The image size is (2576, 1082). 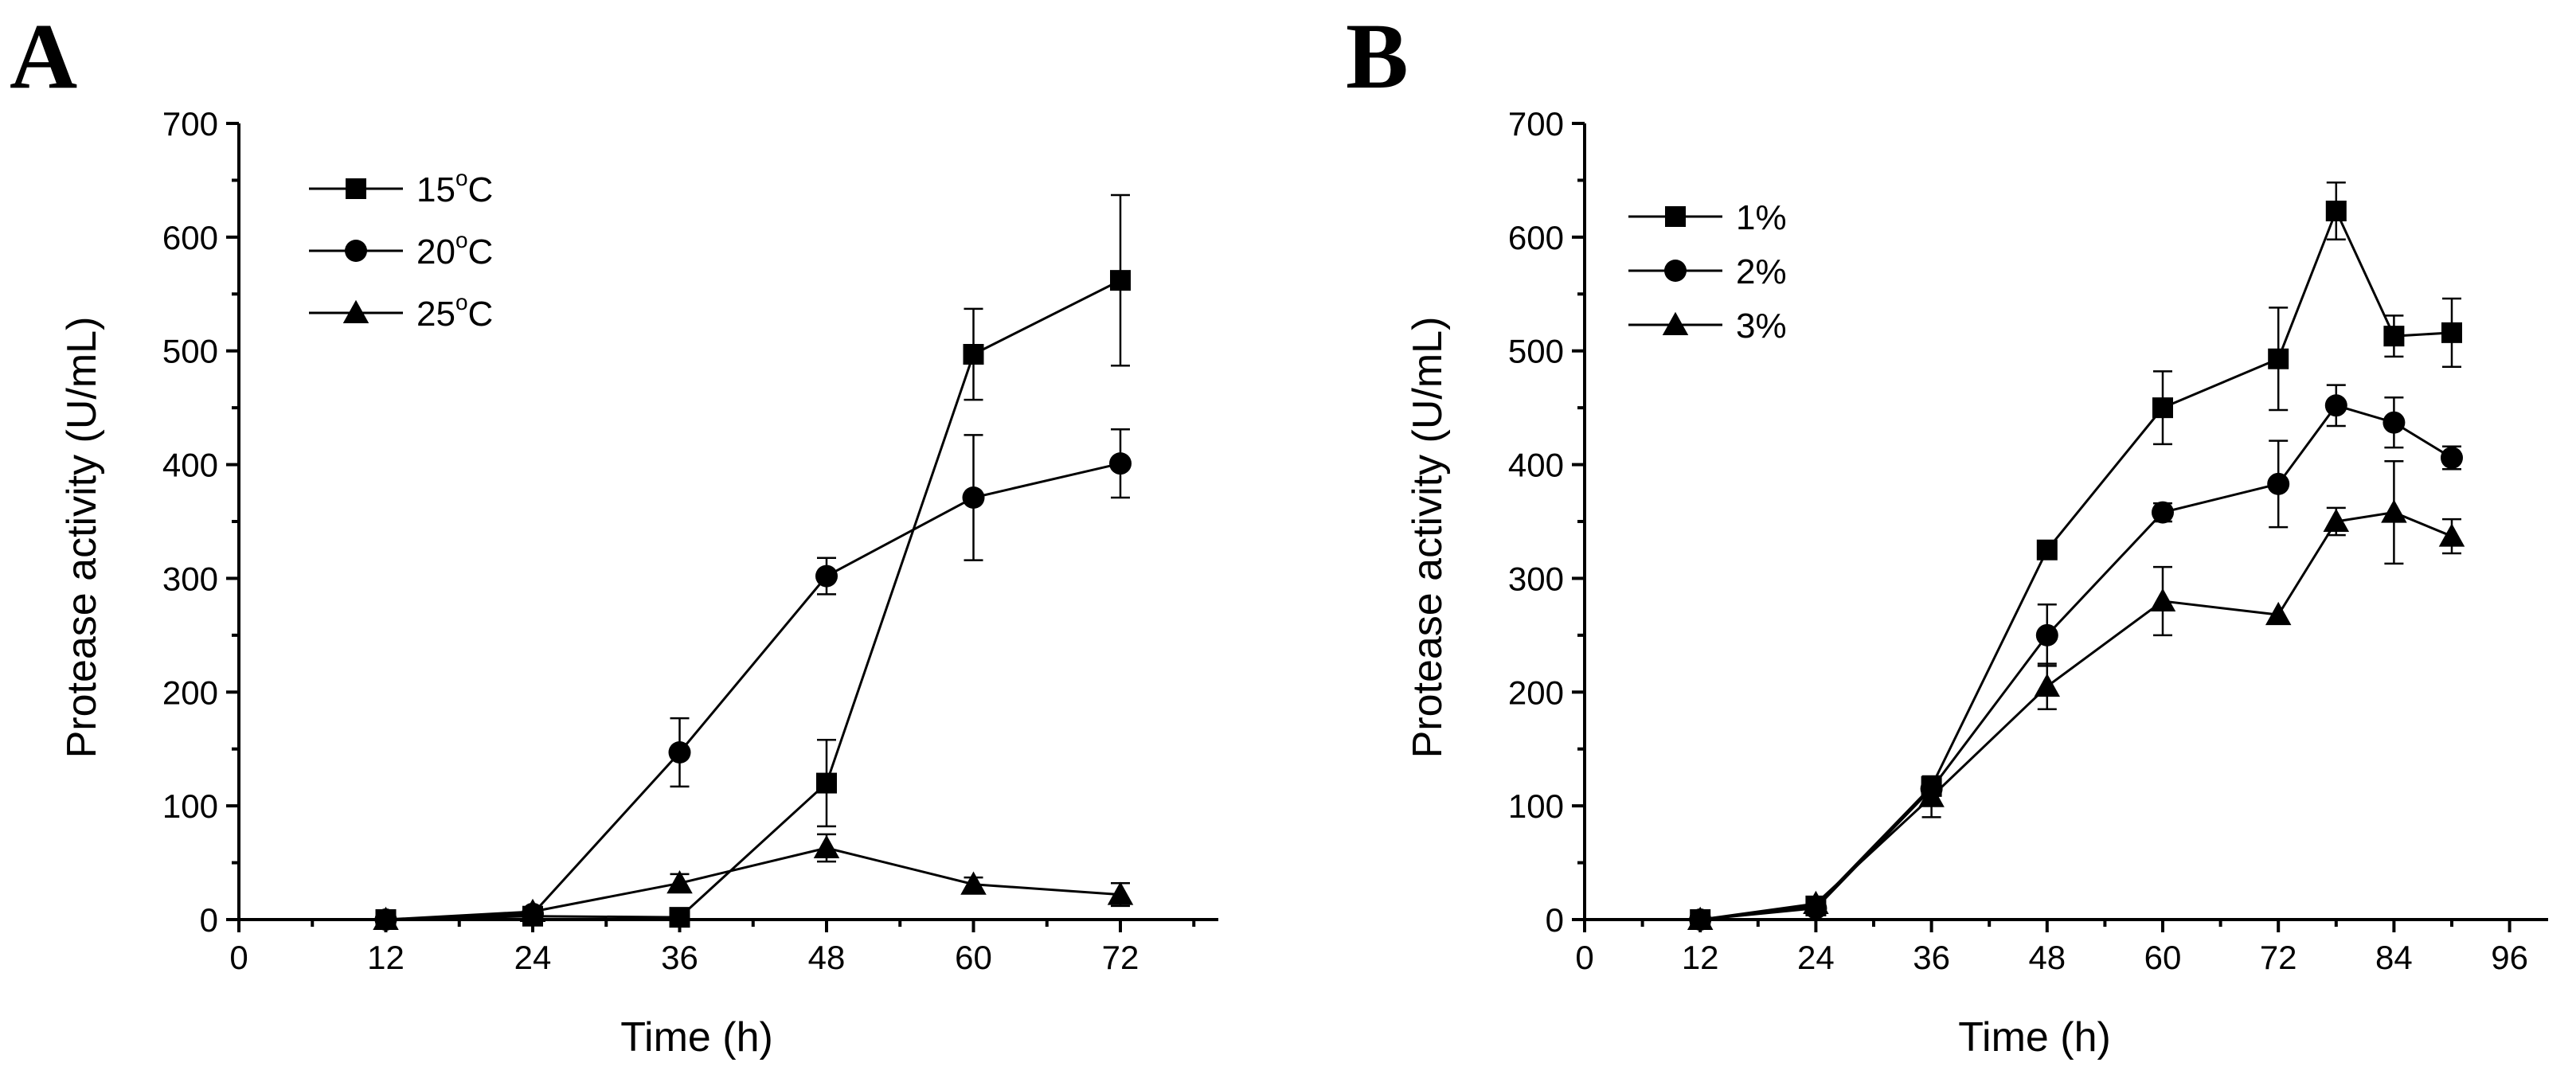 What do you see at coordinates (454, 188) in the screenshot?
I see `legend-label: 15oC` at bounding box center [454, 188].